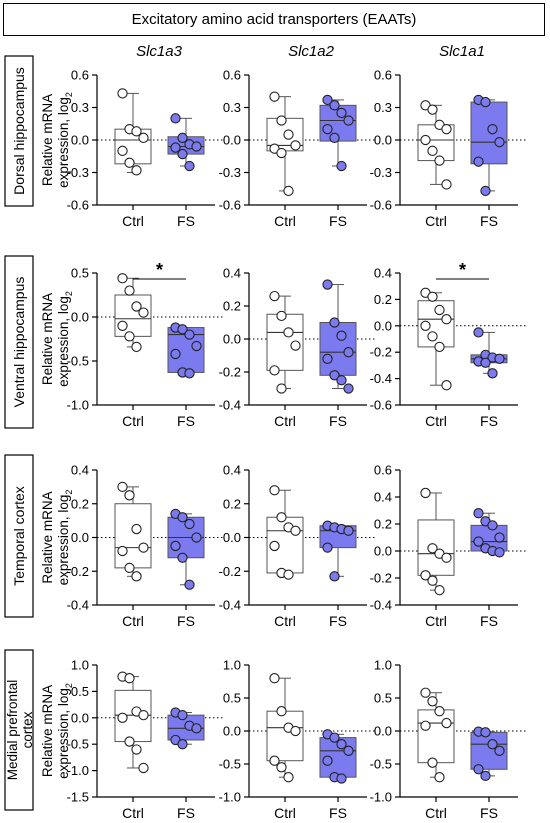 This screenshot has height=823, width=550. Describe the element at coordinates (78, 770) in the screenshot. I see `y-tick-label: -1.0` at that location.